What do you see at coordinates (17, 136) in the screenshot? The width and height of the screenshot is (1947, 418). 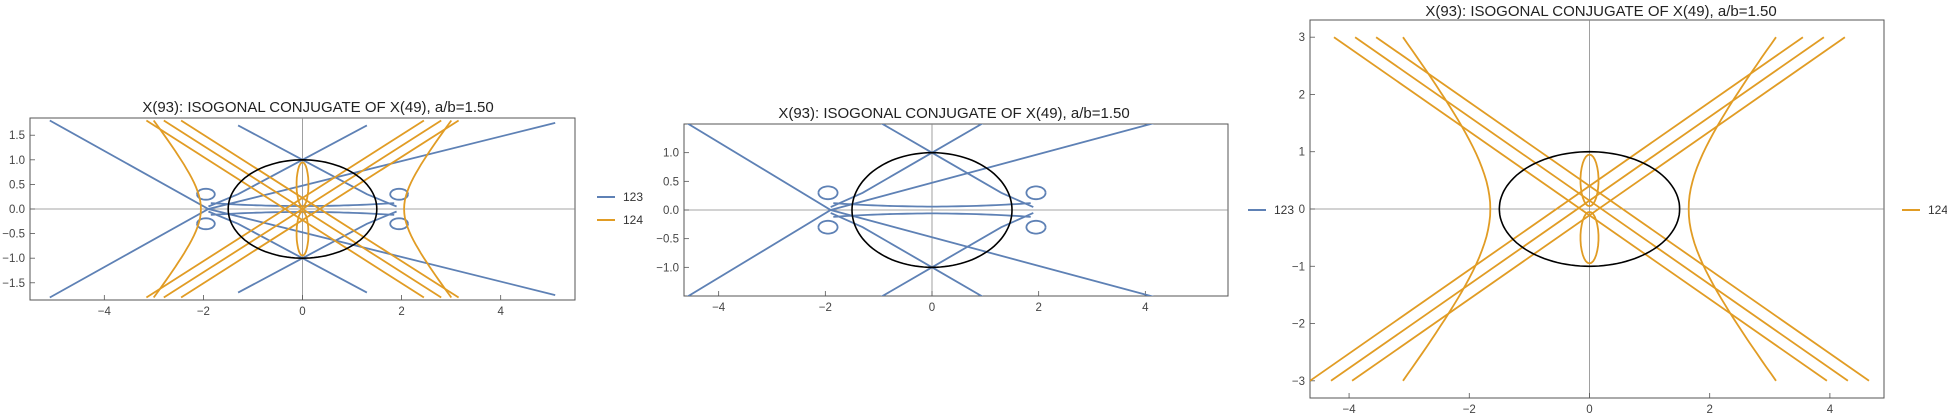 I see `y-tick-label: 1.5` at bounding box center [17, 136].